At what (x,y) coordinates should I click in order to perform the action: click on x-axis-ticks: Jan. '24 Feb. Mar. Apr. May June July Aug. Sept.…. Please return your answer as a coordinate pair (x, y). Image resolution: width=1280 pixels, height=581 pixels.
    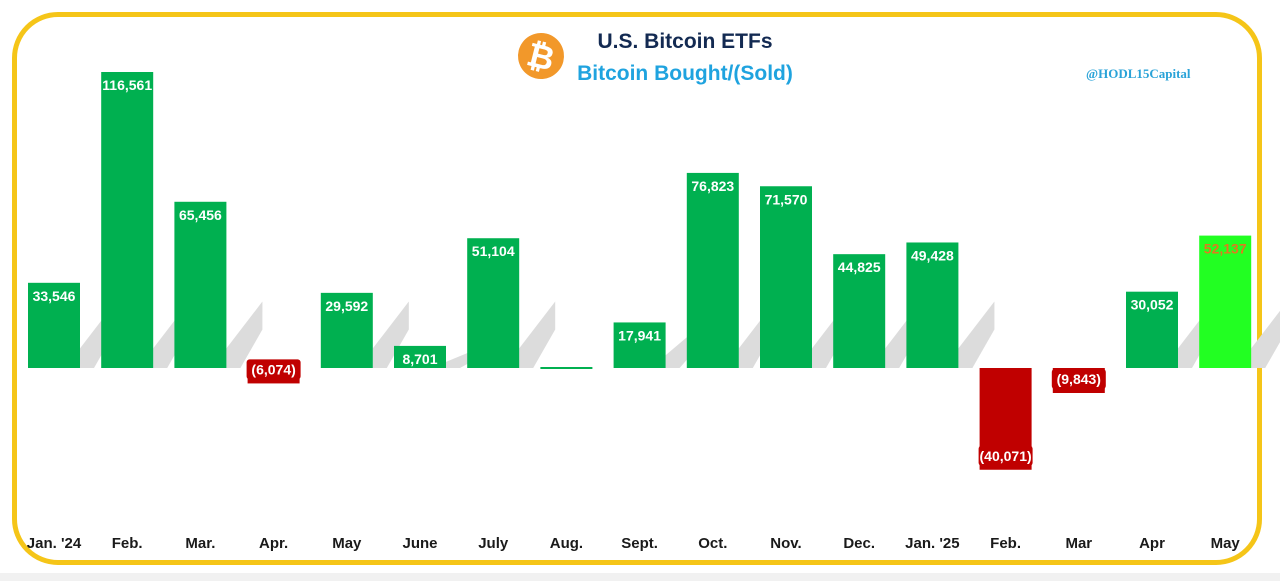
    Looking at the image, I should click on (634, 543).